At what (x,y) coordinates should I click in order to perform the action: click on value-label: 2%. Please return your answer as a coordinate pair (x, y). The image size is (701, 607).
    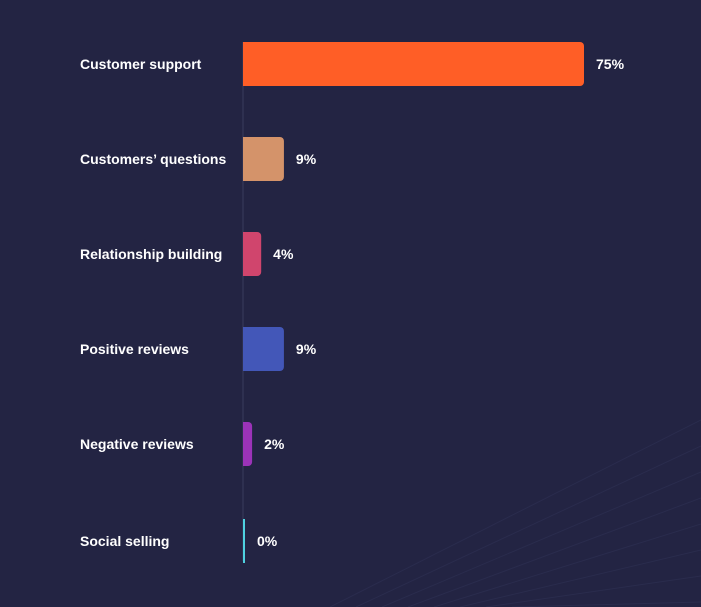
    Looking at the image, I should click on (274, 444).